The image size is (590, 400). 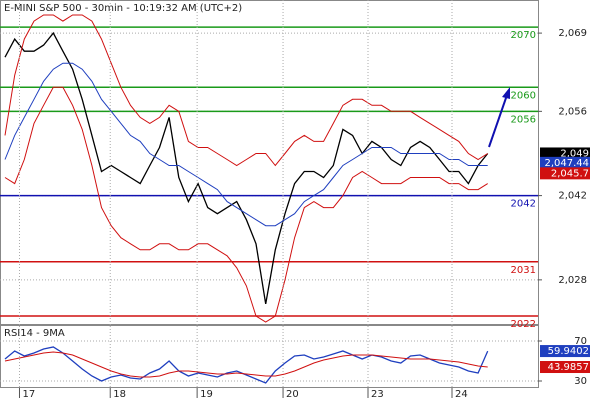 I want to click on y-tick-label: 2,056, so click(x=572, y=111).